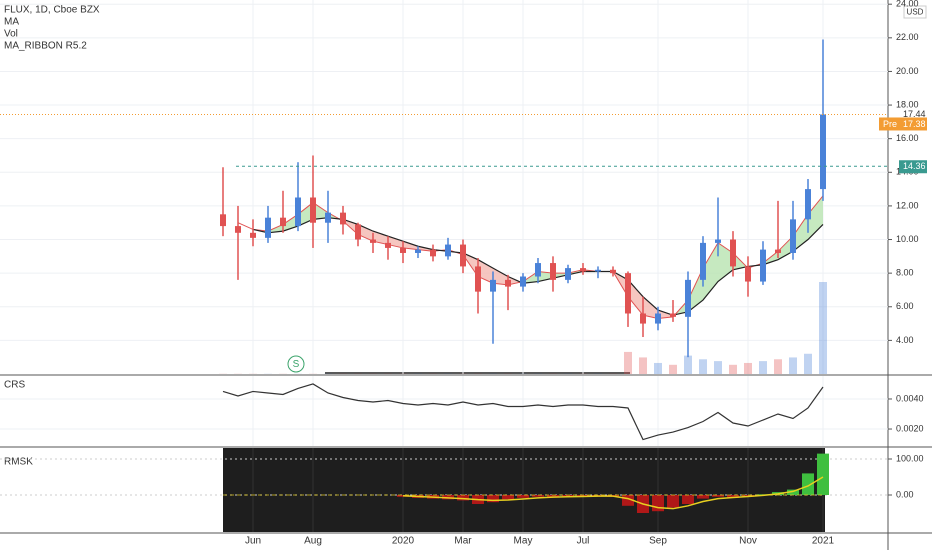 Image resolution: width=932 pixels, height=550 pixels. I want to click on currency-box, so click(915, 12).